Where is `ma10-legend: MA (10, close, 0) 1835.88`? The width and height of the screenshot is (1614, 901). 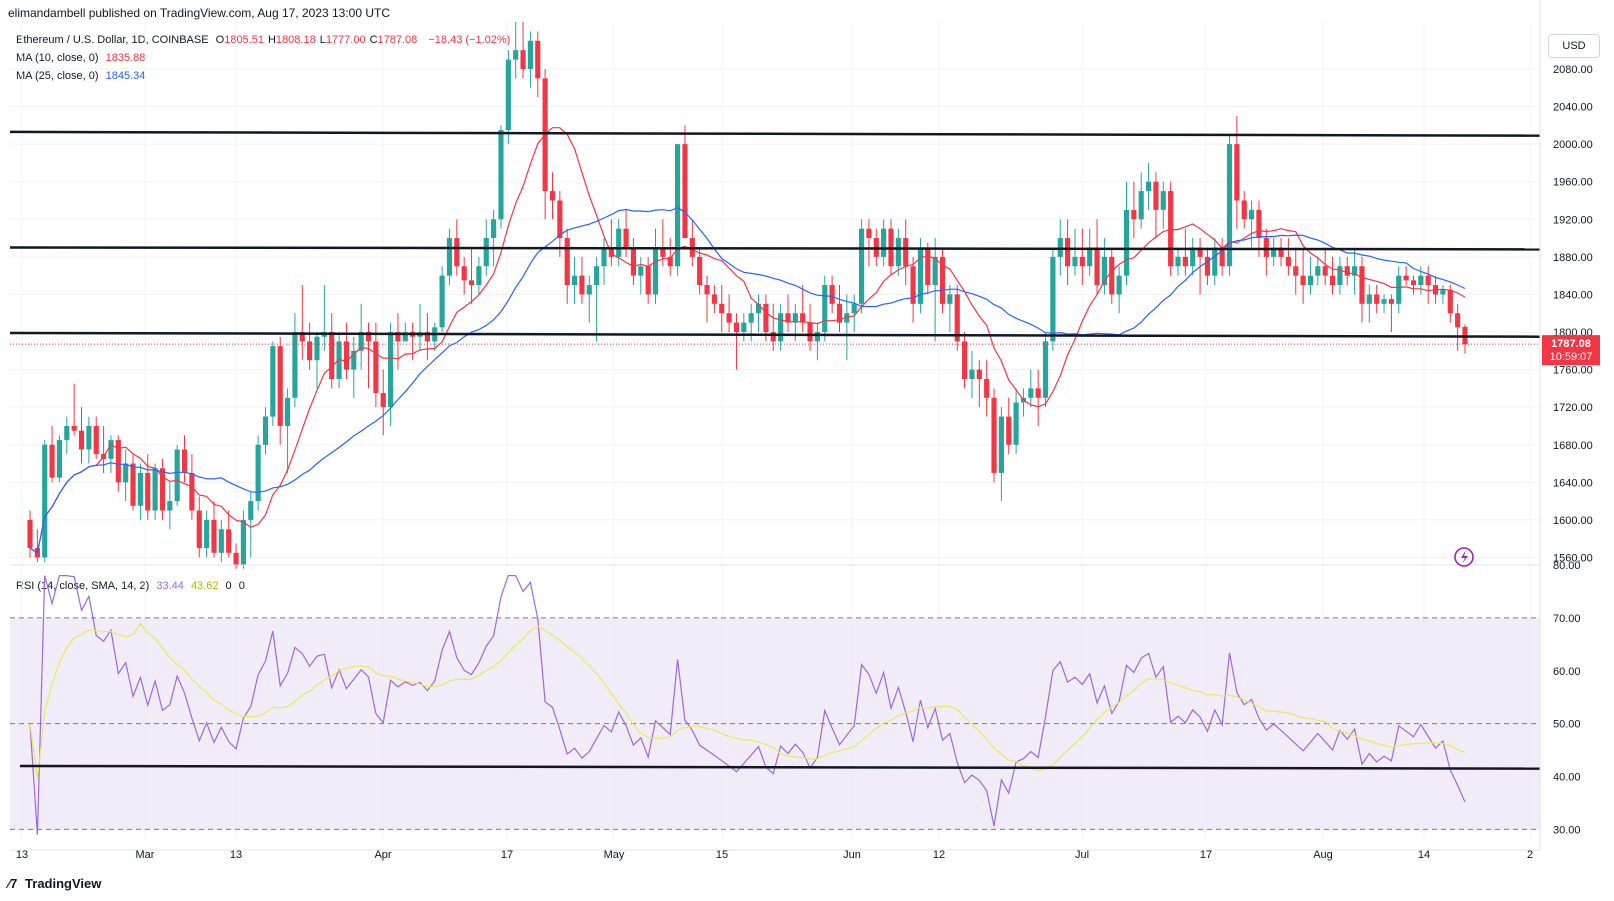
ma10-legend: MA (10, close, 0) 1835.88 is located at coordinates (82, 58).